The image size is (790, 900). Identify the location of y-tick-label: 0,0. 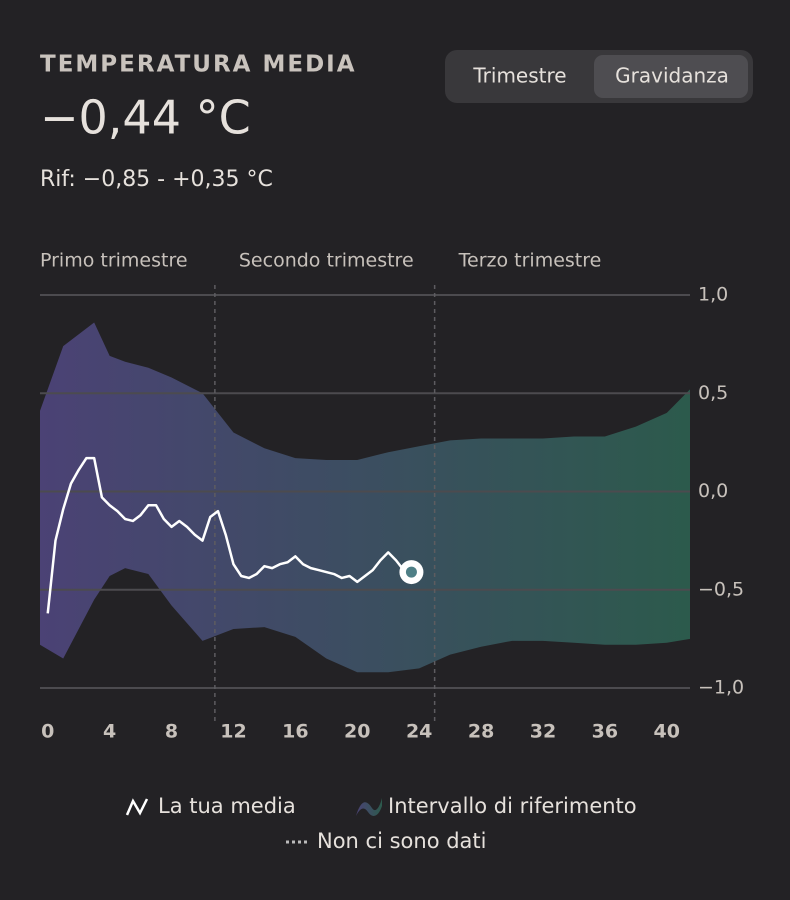
(713, 491).